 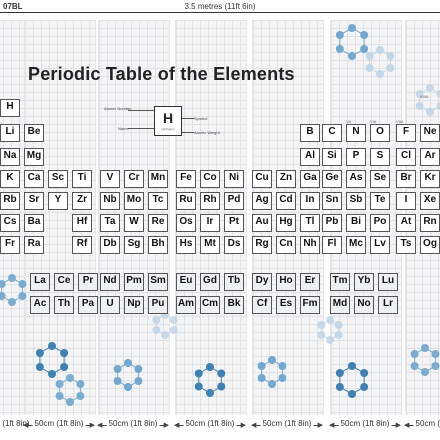 I want to click on element-symbol: Hg, so click(x=286, y=221).